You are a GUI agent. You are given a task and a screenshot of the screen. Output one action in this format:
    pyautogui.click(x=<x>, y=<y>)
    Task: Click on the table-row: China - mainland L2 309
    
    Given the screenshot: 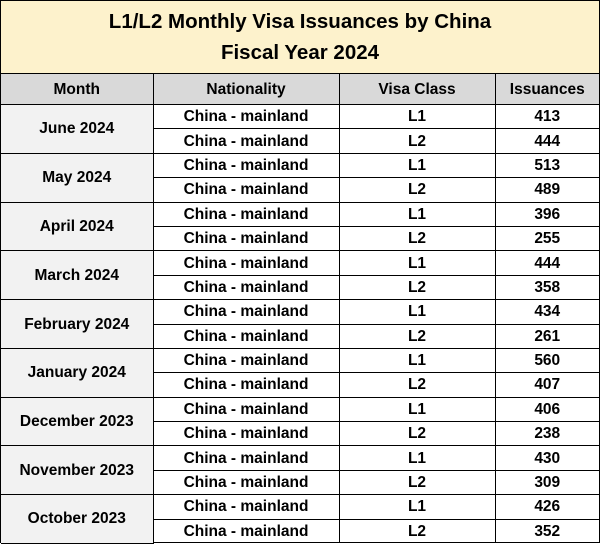 What is the action you would take?
    pyautogui.click(x=300, y=482)
    